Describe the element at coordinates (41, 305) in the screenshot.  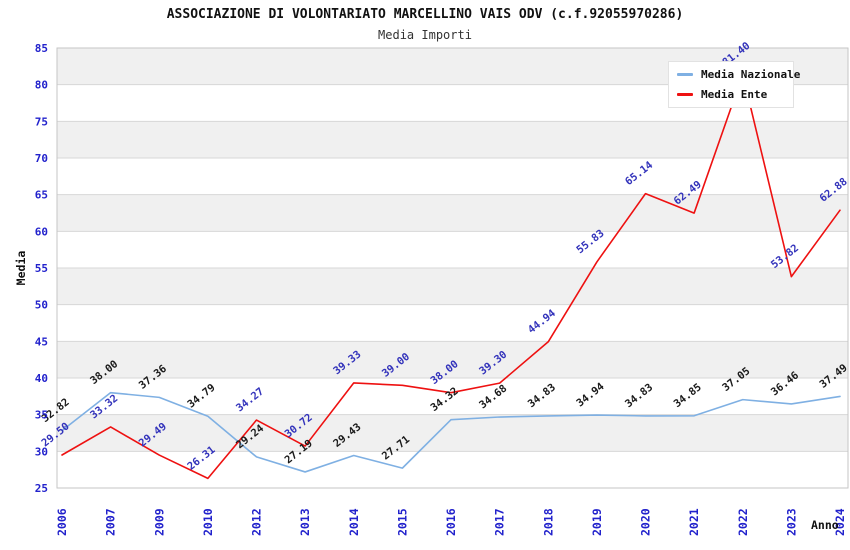
I see `y-tick-label: 50` at that location.